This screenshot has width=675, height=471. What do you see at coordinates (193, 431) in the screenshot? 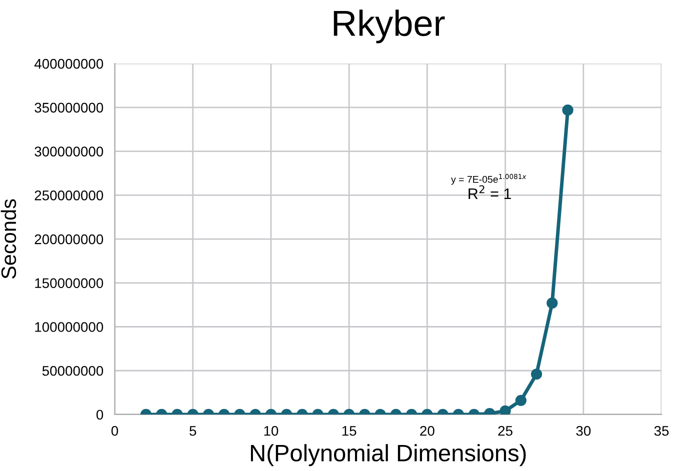
I see `x-tick-label: 5` at bounding box center [193, 431].